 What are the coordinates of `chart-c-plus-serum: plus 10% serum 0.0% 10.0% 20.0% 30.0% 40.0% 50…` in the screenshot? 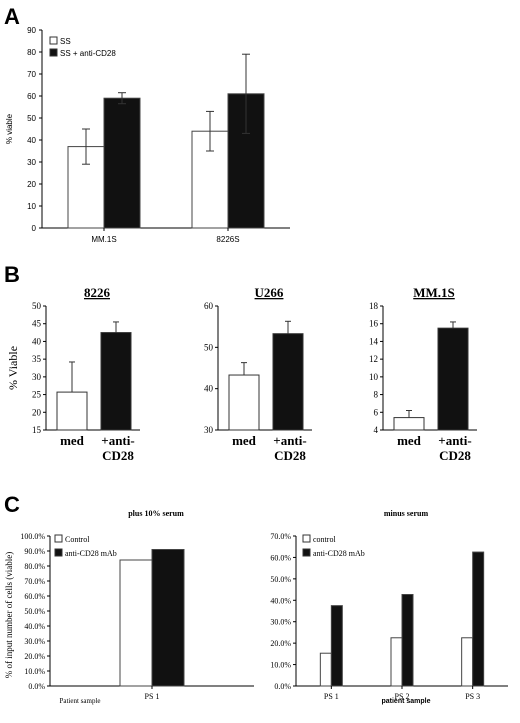 It's located at (129, 607).